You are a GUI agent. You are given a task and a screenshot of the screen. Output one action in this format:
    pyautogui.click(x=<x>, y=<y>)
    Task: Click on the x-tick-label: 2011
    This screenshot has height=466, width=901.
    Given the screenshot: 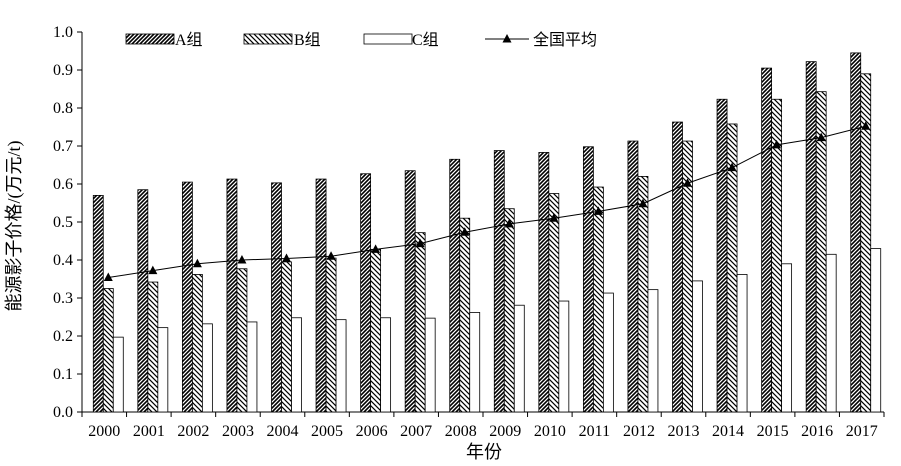 What is the action you would take?
    pyautogui.click(x=594, y=431)
    